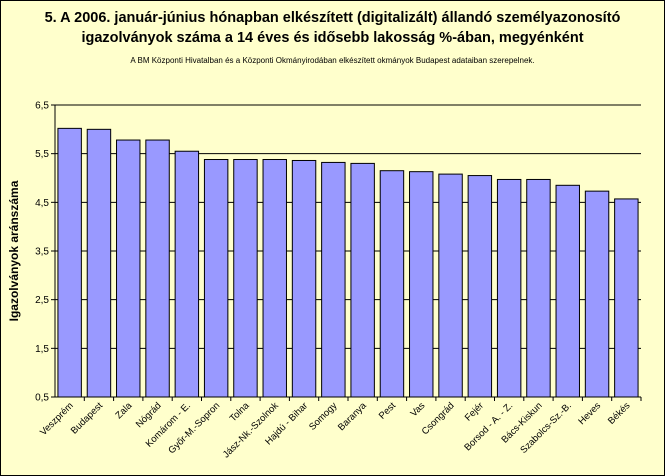 The image size is (665, 476). Describe the element at coordinates (42, 398) in the screenshot. I see `y-tick-label: 0,5` at that location.